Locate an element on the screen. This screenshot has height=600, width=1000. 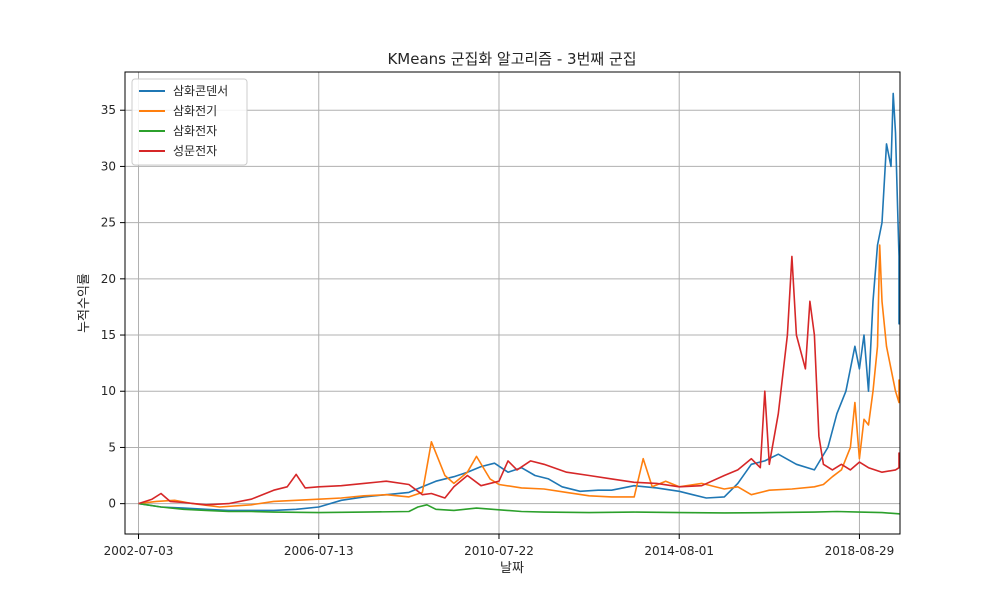
y-tick-label: 0 is located at coordinates (112, 504).